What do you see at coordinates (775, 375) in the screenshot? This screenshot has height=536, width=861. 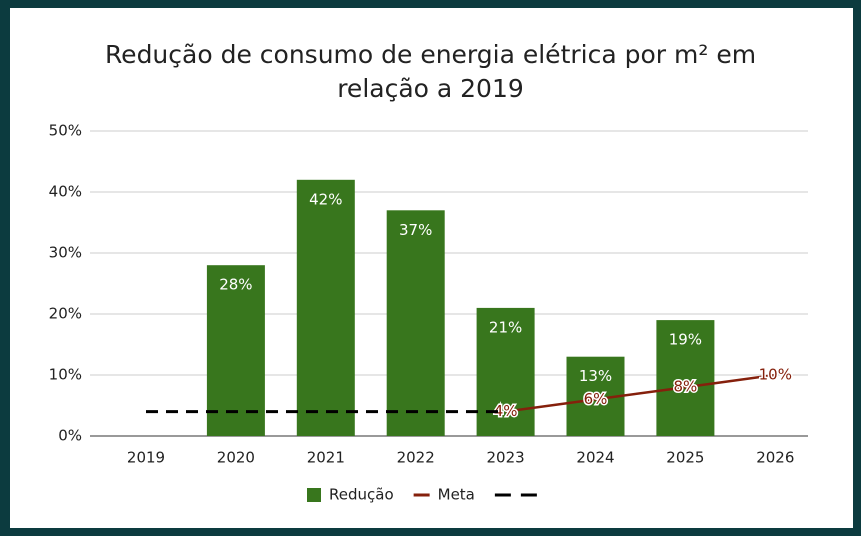 I see `data-label: 10%` at bounding box center [775, 375].